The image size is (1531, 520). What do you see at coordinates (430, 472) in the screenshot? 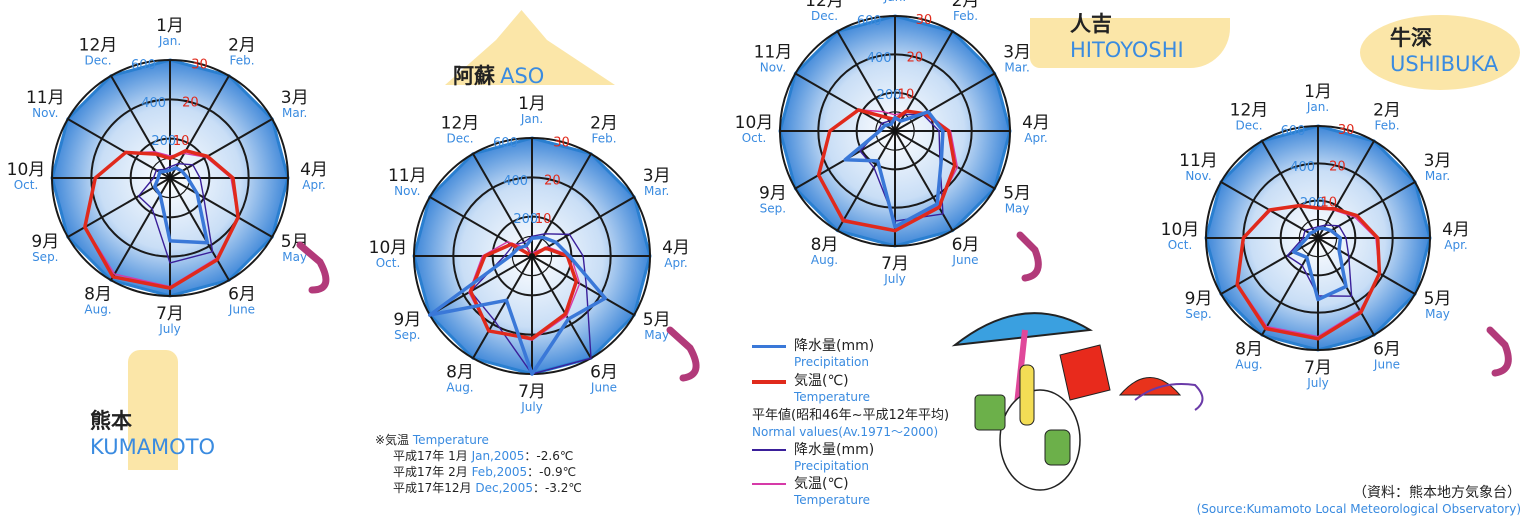
I see `note-row-ja: 平成17年 2月` at bounding box center [430, 472].